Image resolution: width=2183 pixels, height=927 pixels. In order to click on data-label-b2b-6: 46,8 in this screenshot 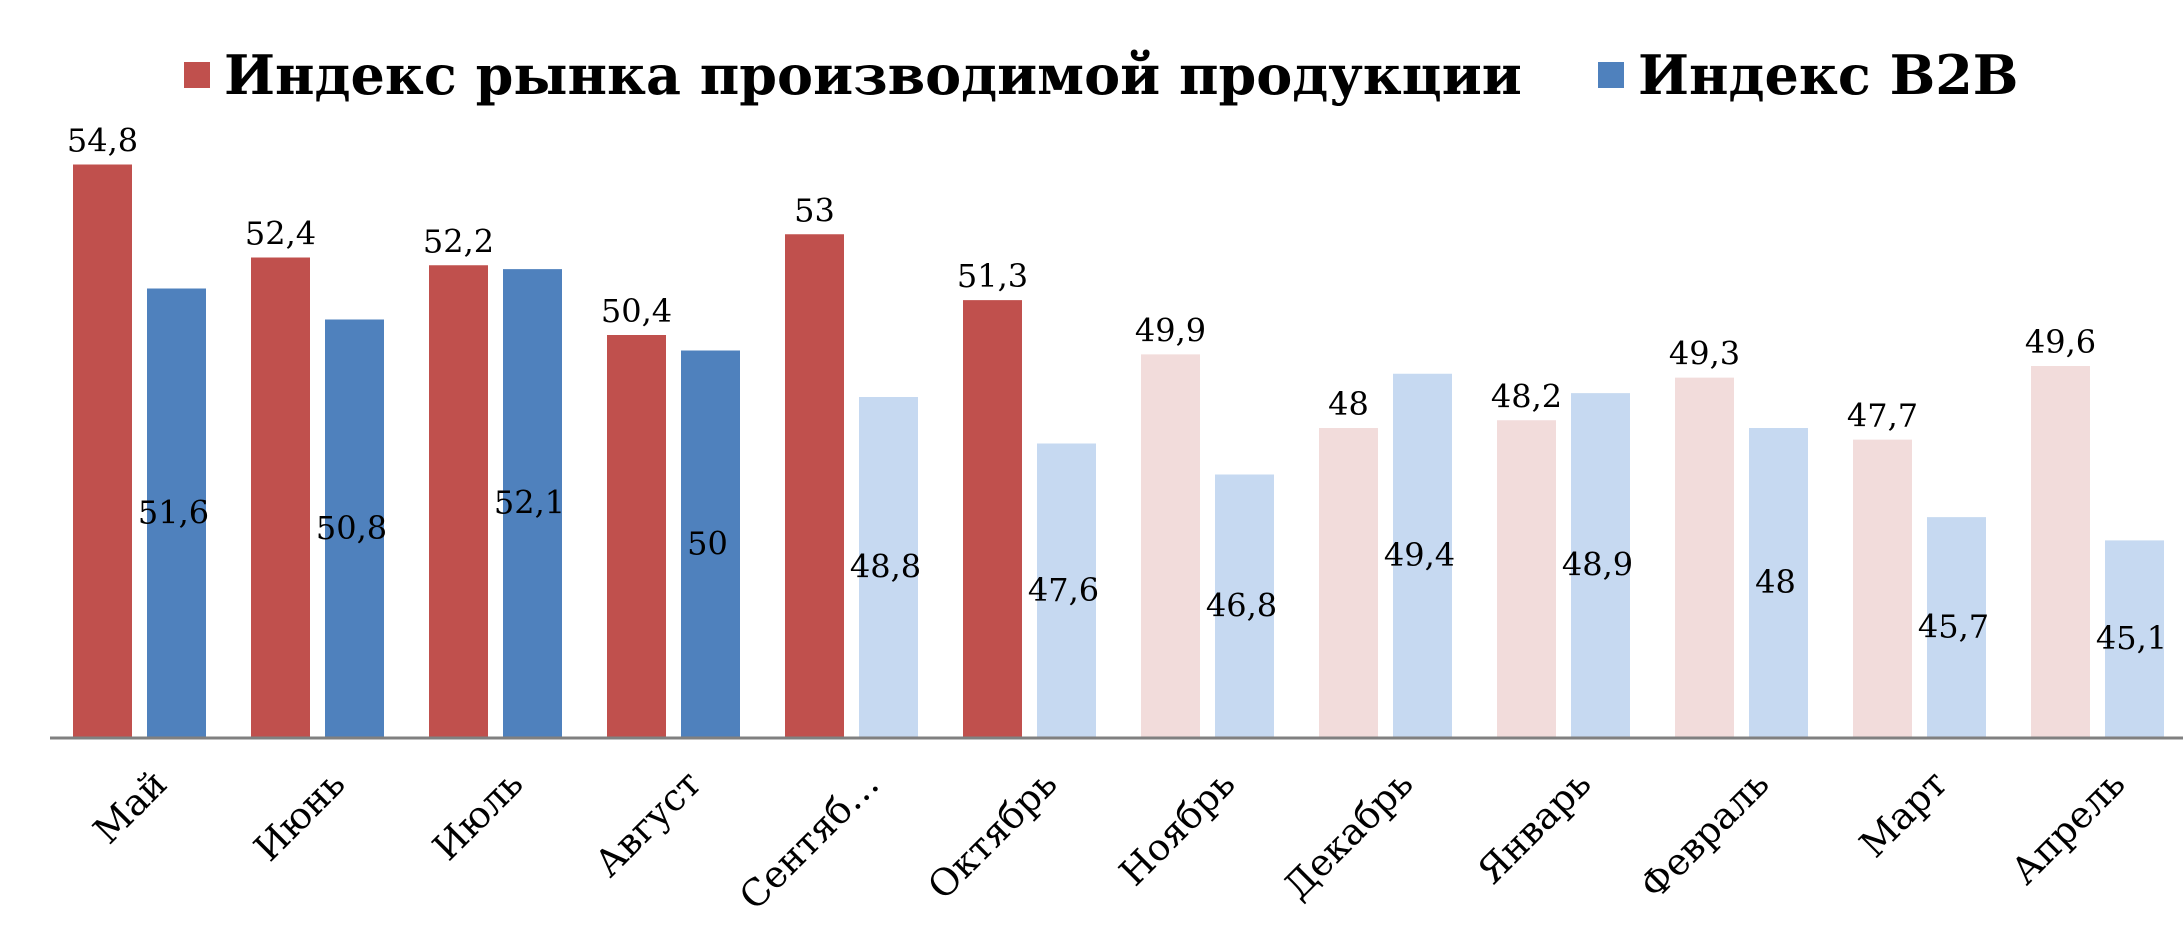, I will do `click(1241, 605)`.